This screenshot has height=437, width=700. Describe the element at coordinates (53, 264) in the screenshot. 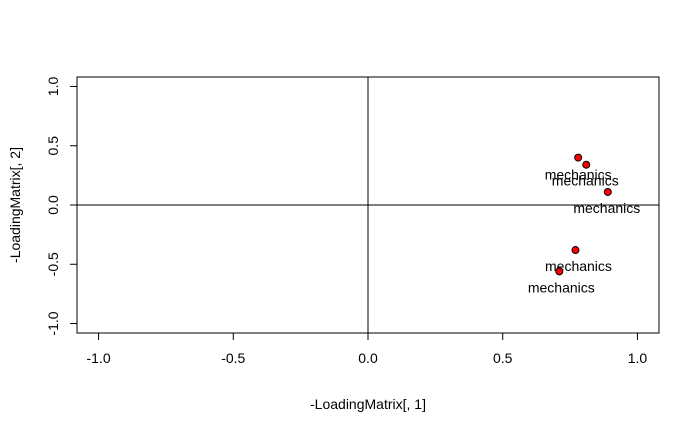

I see `y-tick-label: -0.5` at that location.